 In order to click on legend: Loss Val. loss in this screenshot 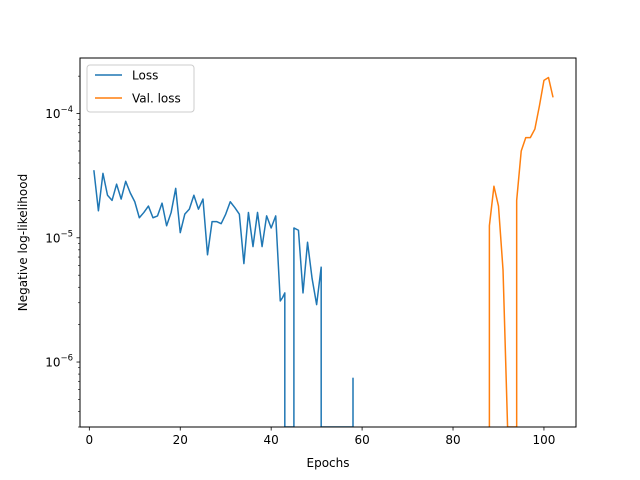, I will do `click(140, 88)`.